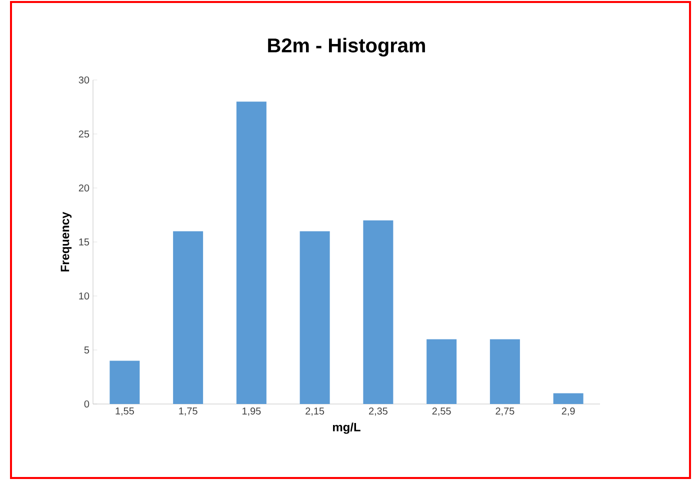 Image resolution: width=696 pixels, height=481 pixels. I want to click on x-tick-label: 1,75, so click(188, 412).